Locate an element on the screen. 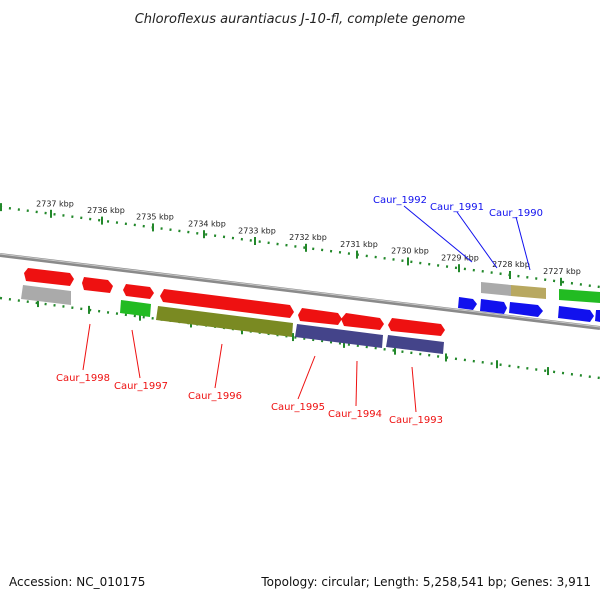 Image resolution: width=600 pixels, height=600 pixels. inner-track-line is located at coordinates (300, 338).